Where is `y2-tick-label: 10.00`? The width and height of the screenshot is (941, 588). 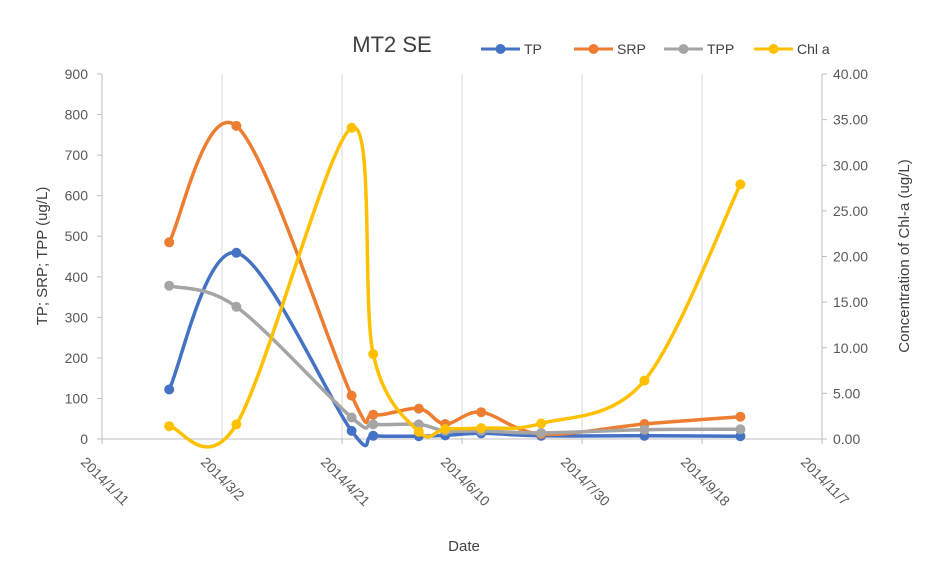 y2-tick-label: 10.00 is located at coordinates (850, 348).